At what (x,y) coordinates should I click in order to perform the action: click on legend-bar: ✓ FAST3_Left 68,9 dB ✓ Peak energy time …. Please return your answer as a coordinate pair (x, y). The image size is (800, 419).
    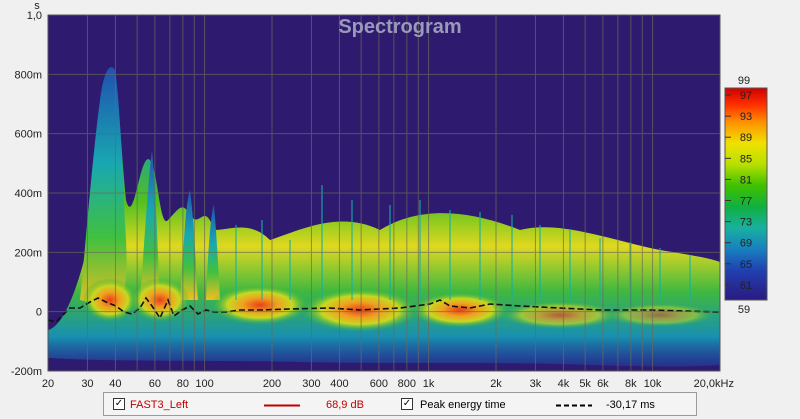
    Looking at the image, I should click on (400, 404).